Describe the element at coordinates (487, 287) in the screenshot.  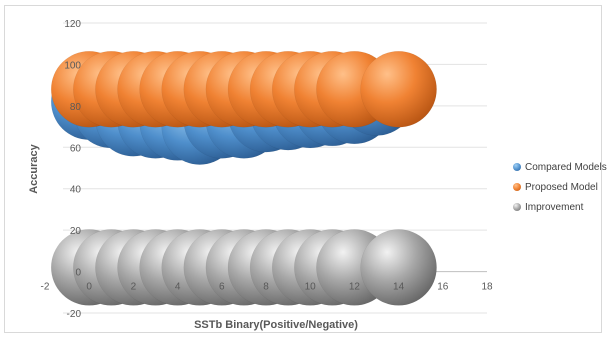
I see `x-tick-label: 18` at that location.